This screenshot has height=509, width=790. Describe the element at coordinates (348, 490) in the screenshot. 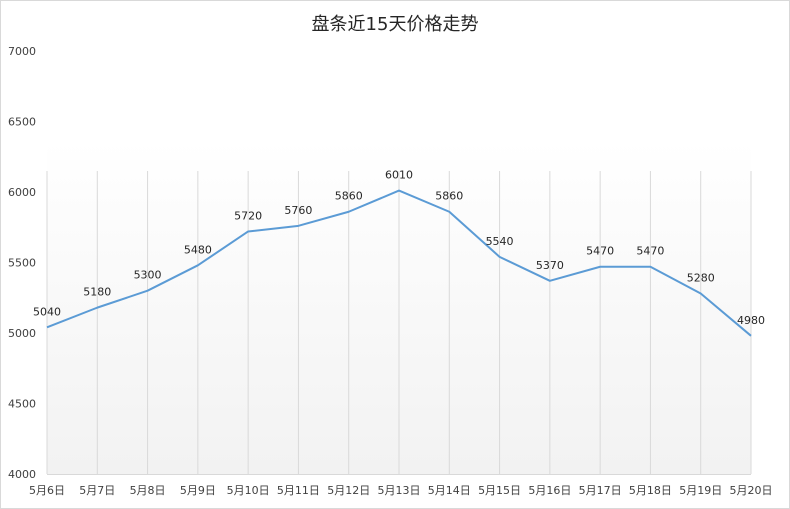

I see `x-tick-label: 5月12日` at that location.